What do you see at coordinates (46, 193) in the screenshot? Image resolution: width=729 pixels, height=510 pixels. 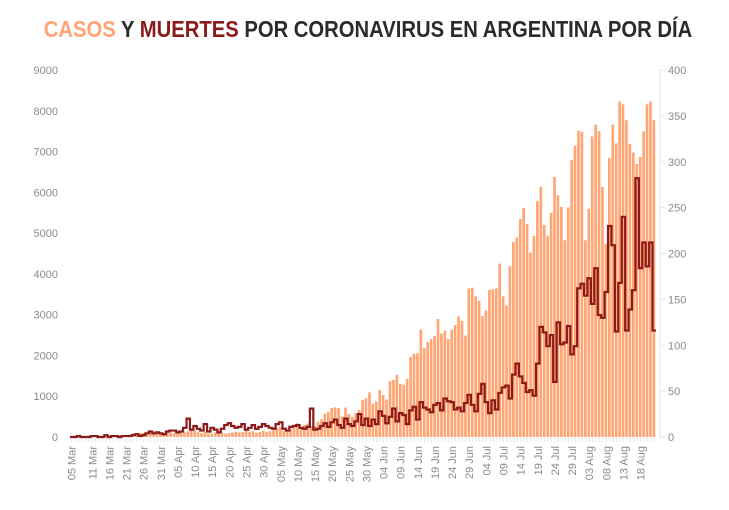 I see `left-y-tick-label: 6000` at bounding box center [46, 193].